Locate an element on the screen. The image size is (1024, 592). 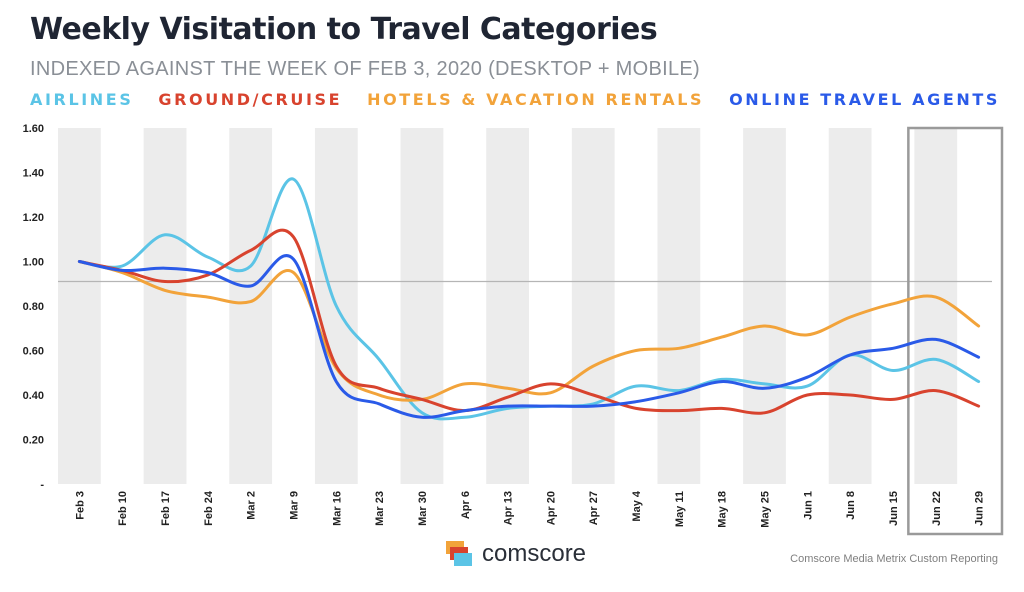
x-tick-label: Feb 17 is located at coordinates (166, 508).